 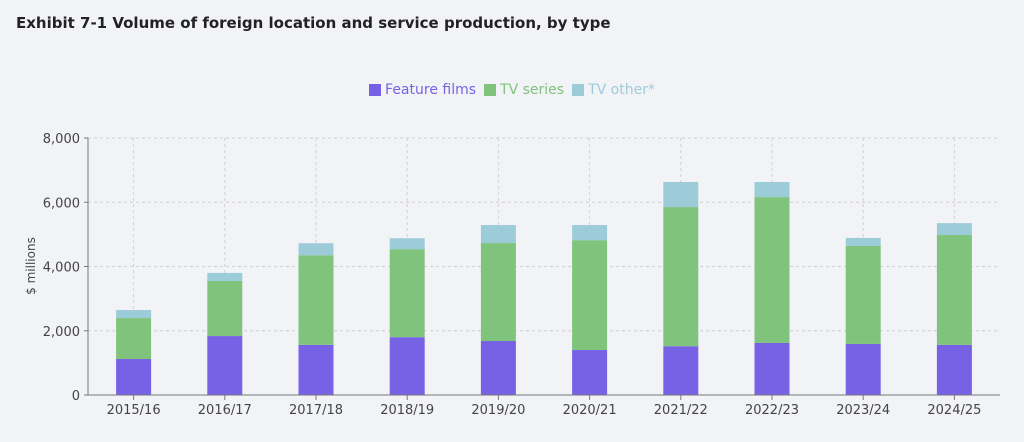 What do you see at coordinates (681, 410) in the screenshot?
I see `x-tick-label: 2021/22` at bounding box center [681, 410].